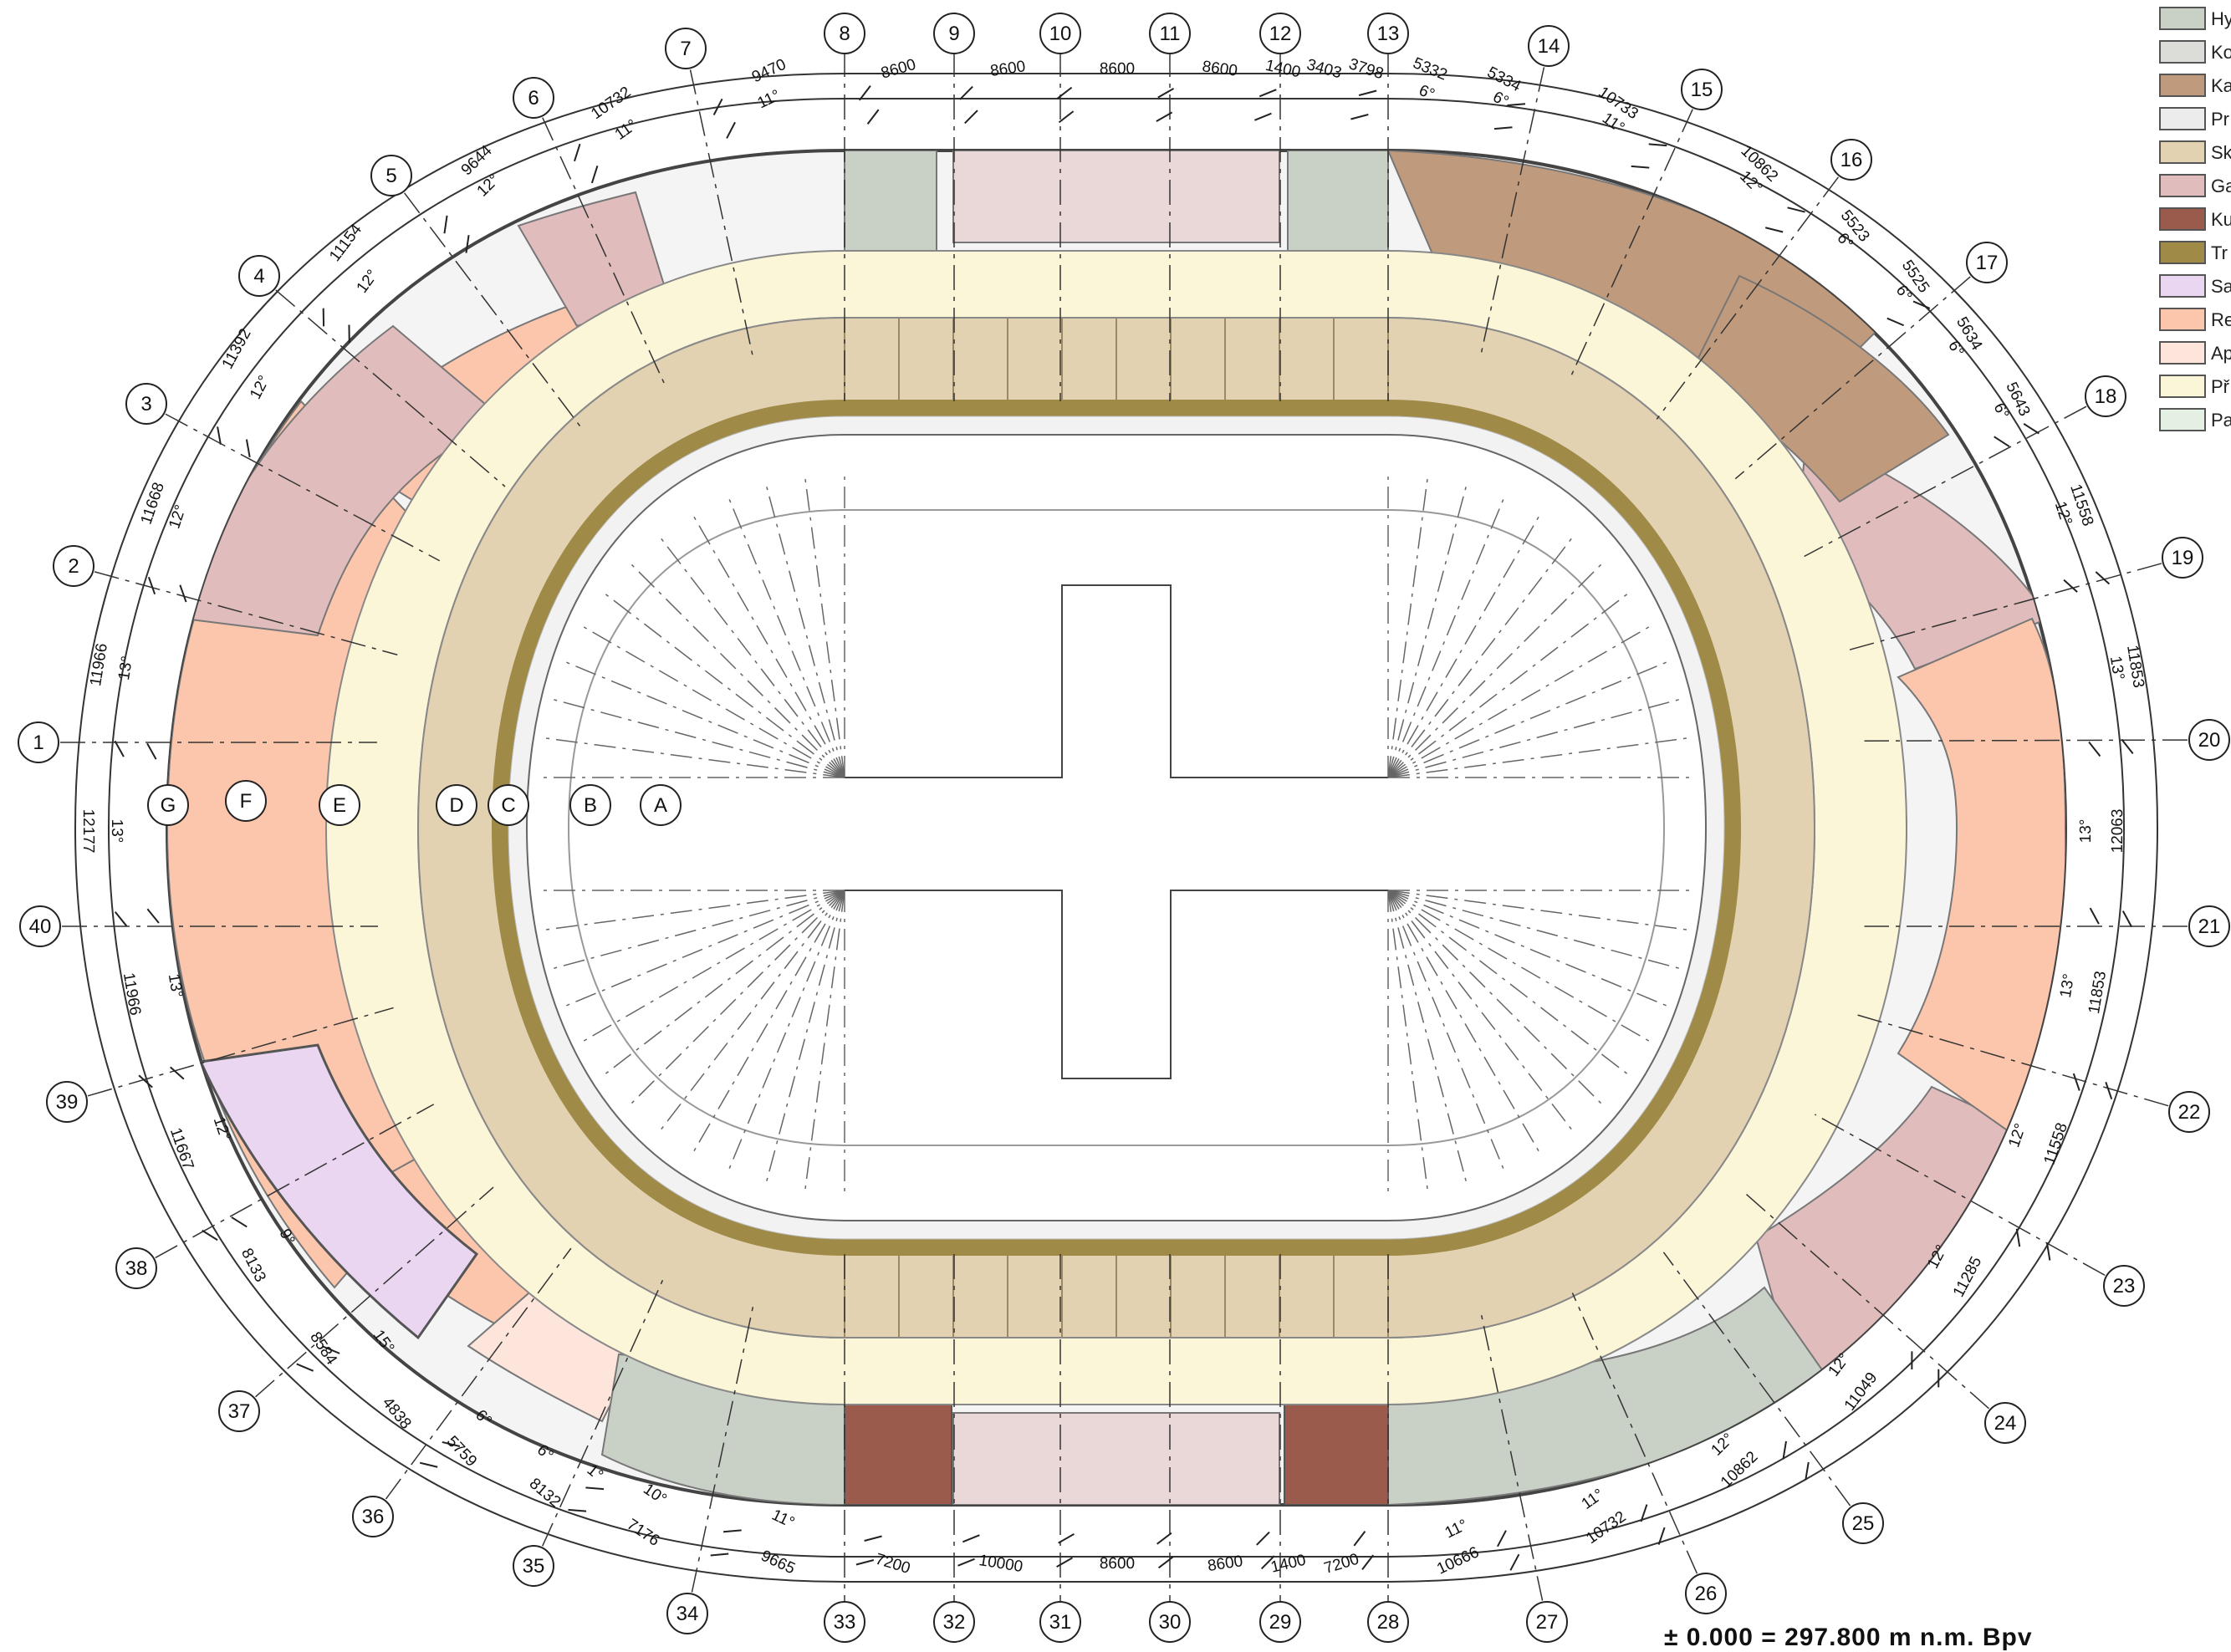 The height and width of the screenshot is (1652, 2231). I want to click on legend-item: Ko, so click(2193, 53).